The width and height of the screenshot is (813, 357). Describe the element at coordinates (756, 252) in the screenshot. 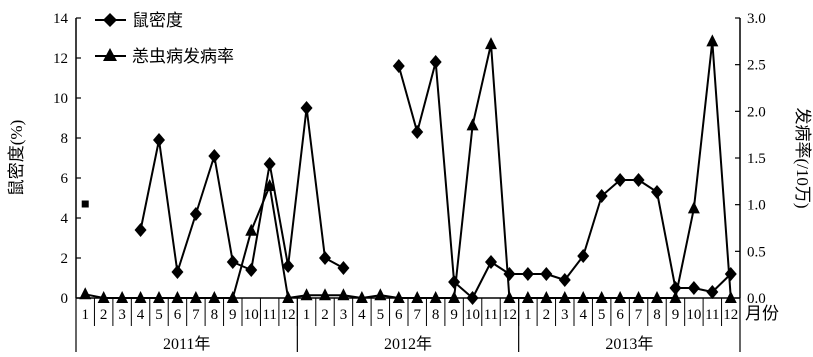

I see `y-right-tick-label: 0.5` at that location.